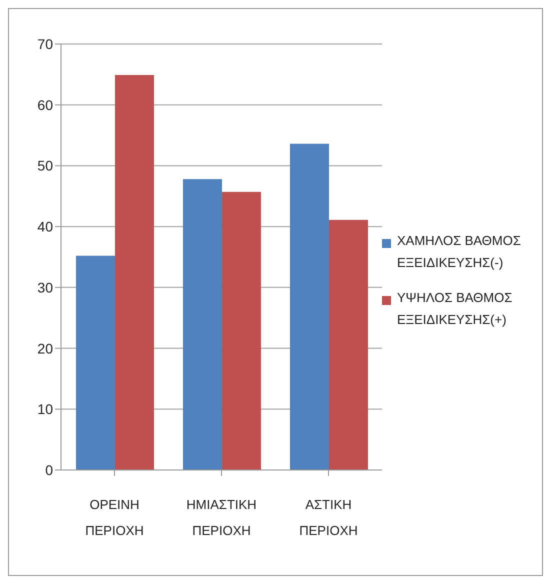 Image resolution: width=551 pixels, height=584 pixels. Describe the element at coordinates (45, 104) in the screenshot. I see `y-tick-label: 60` at that location.